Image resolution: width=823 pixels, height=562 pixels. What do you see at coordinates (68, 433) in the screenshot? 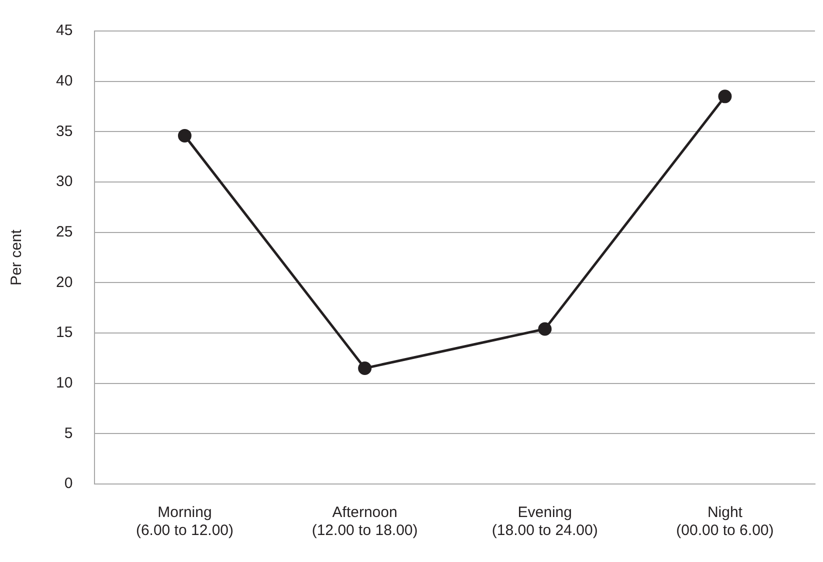
I see `y-tick-label: 5` at bounding box center [68, 433].